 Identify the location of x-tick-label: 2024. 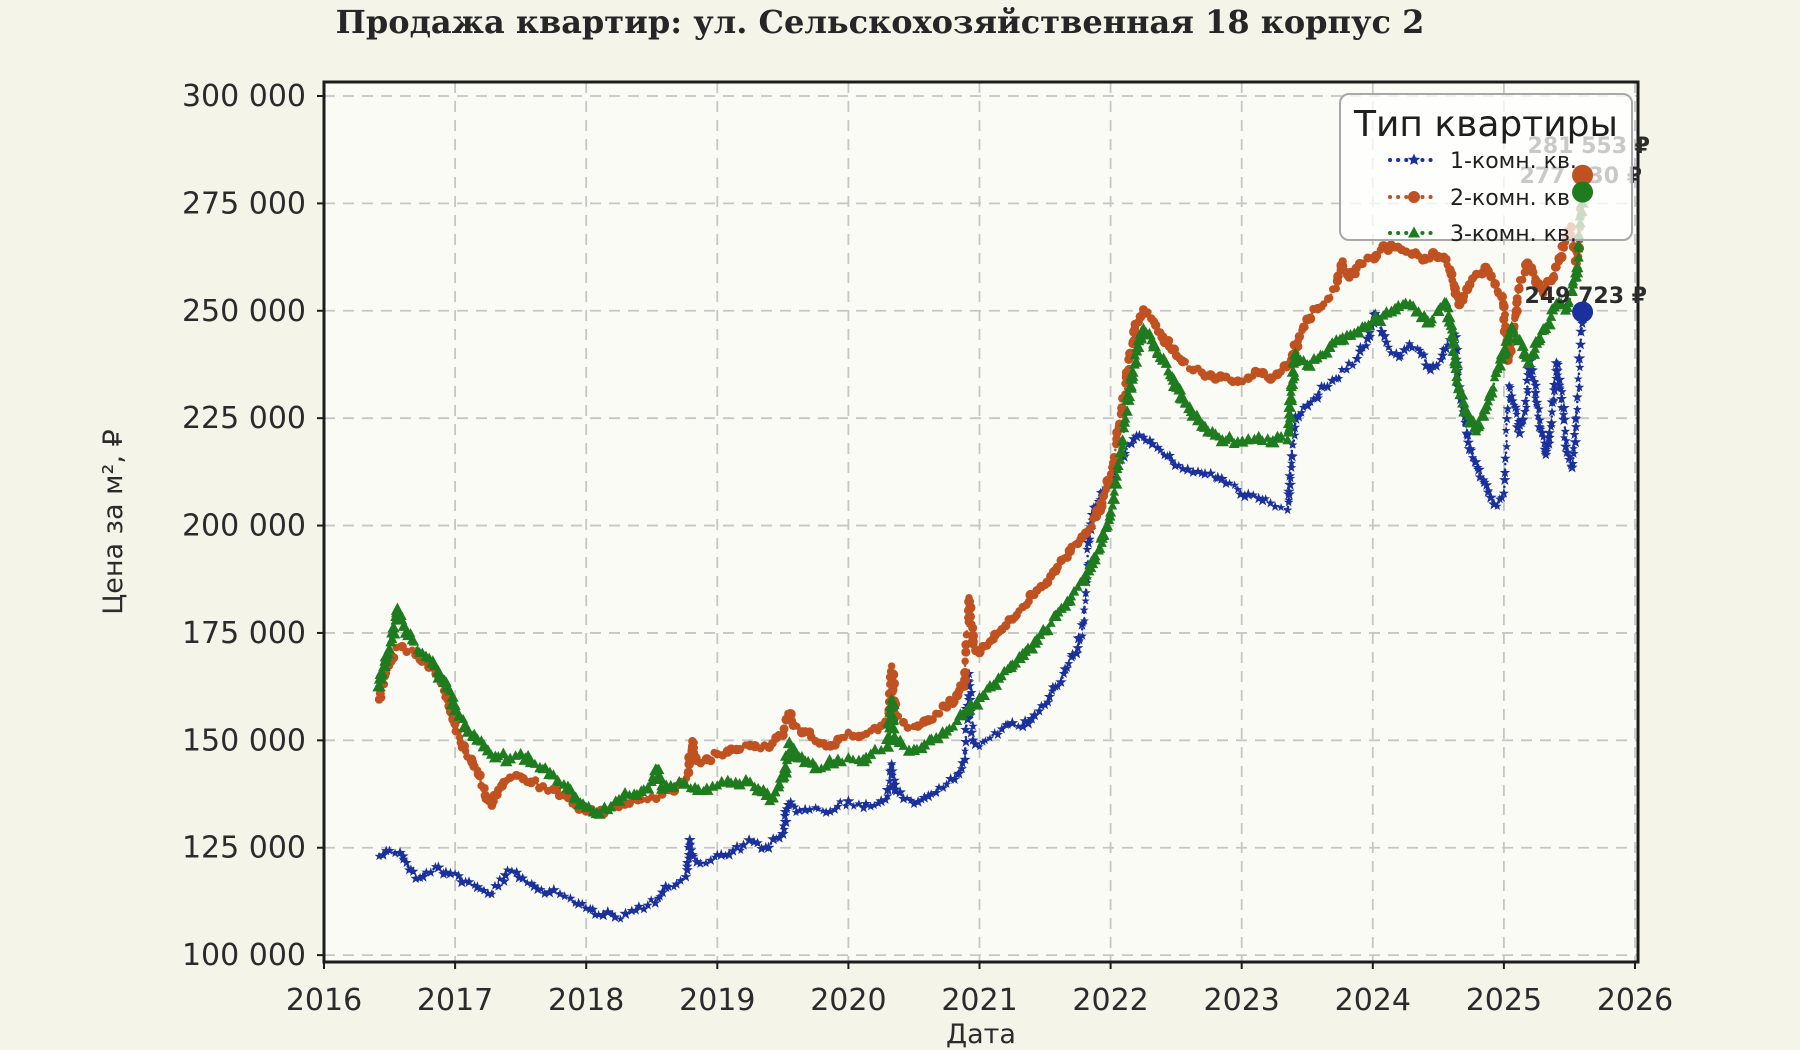
(1373, 1000).